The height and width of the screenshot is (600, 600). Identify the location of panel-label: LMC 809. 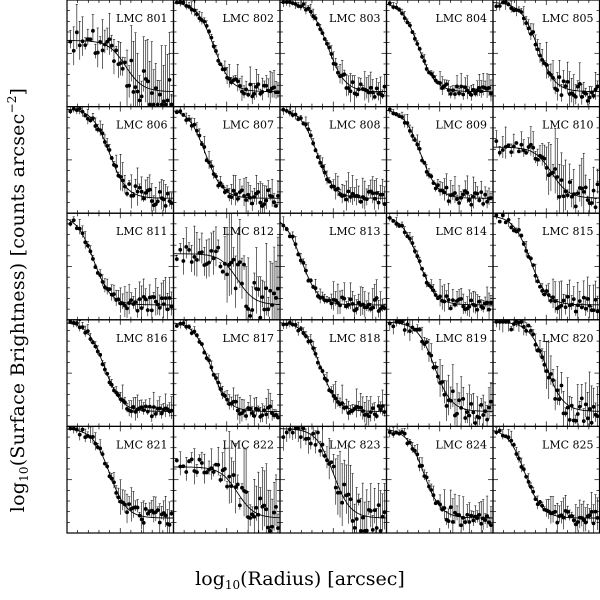
(461, 125).